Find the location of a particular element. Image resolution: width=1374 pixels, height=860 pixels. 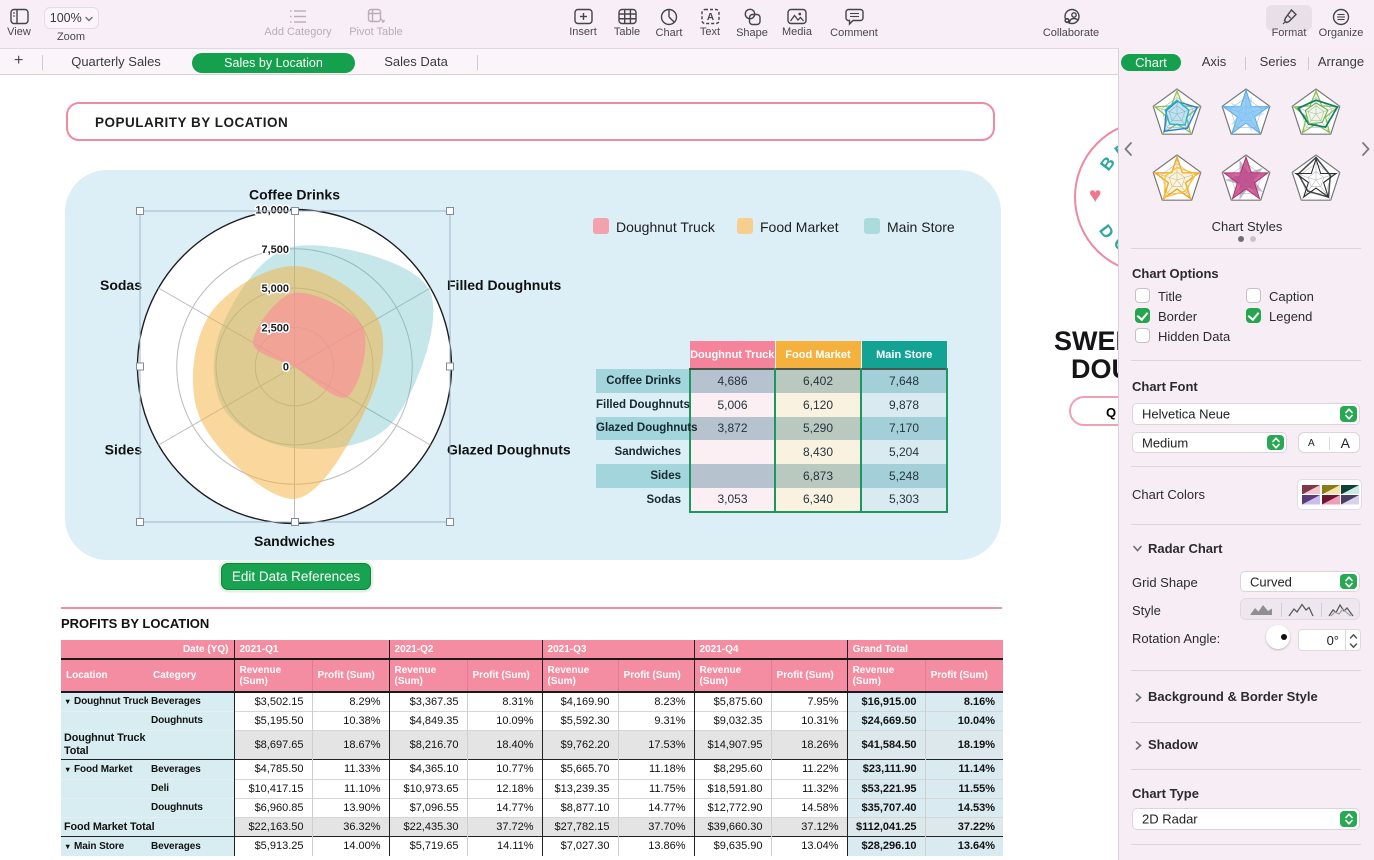

svg-text: Sandwiches is located at coordinates (294, 541).